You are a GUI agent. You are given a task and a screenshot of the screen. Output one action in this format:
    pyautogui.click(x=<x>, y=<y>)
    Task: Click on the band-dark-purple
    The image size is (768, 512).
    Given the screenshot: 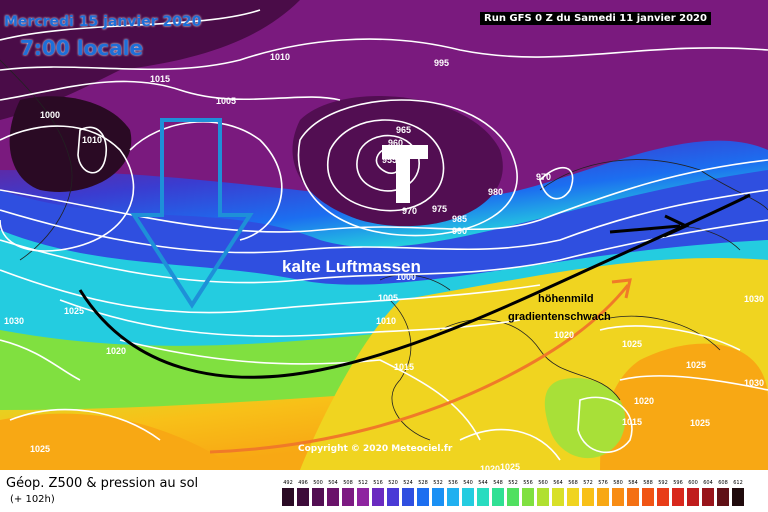 What is the action you would take?
    pyautogui.click(x=150, y=60)
    